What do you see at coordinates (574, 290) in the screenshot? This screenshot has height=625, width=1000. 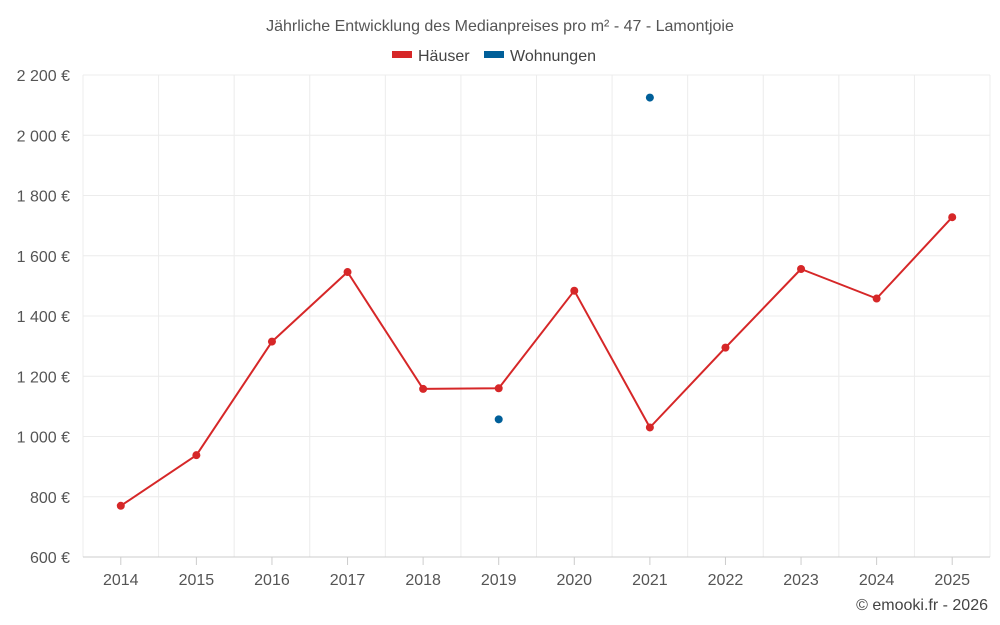 I see `data-point-haeuser-2020` at bounding box center [574, 290].